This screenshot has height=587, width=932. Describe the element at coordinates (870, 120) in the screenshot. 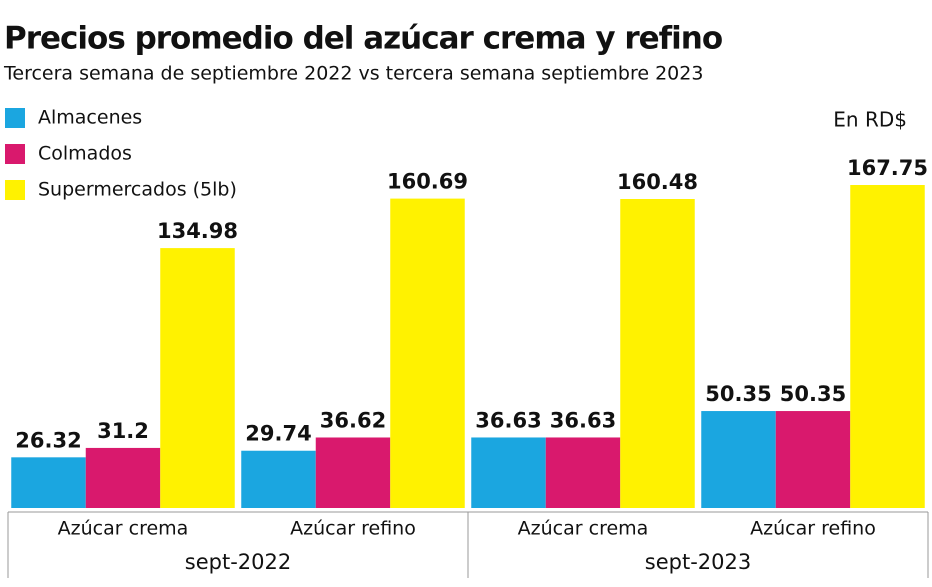

I see `unit-note: En RD$` at that location.